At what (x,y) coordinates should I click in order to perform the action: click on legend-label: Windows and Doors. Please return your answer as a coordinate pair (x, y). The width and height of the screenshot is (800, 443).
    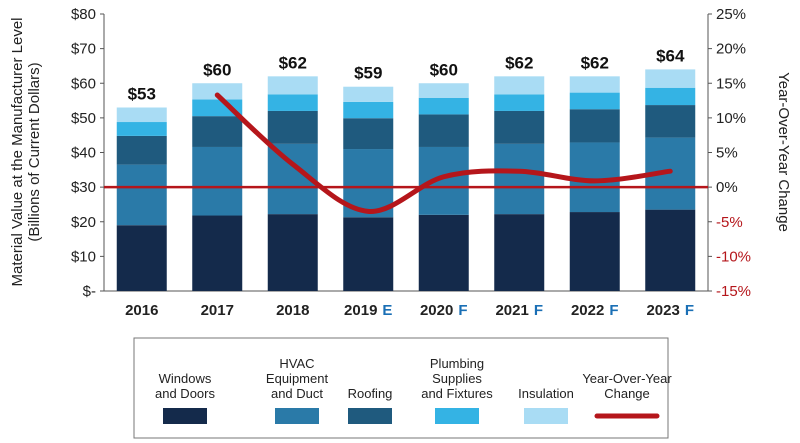
    Looking at the image, I should click on (185, 386).